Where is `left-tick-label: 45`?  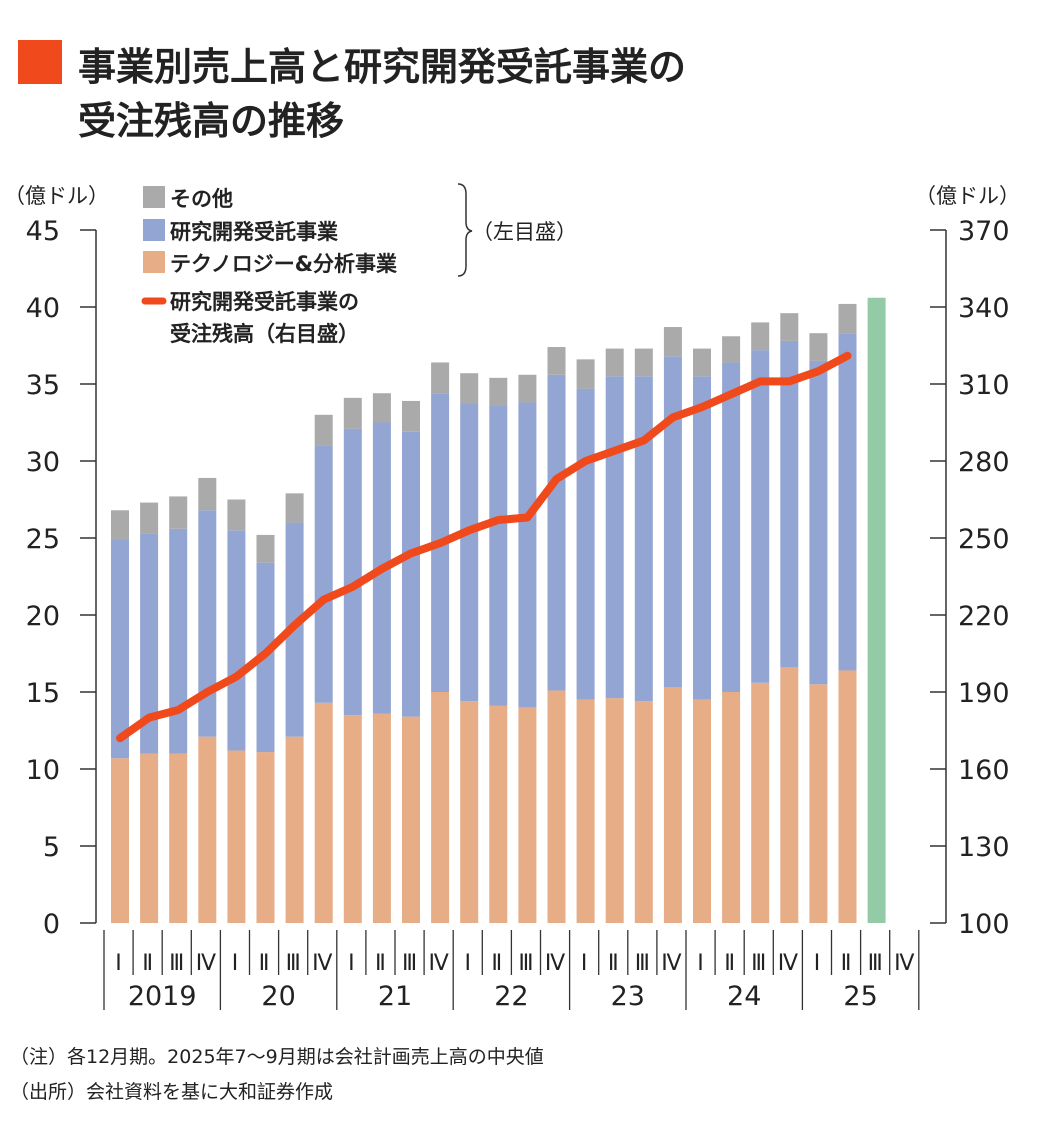 left-tick-label: 45 is located at coordinates (43, 231).